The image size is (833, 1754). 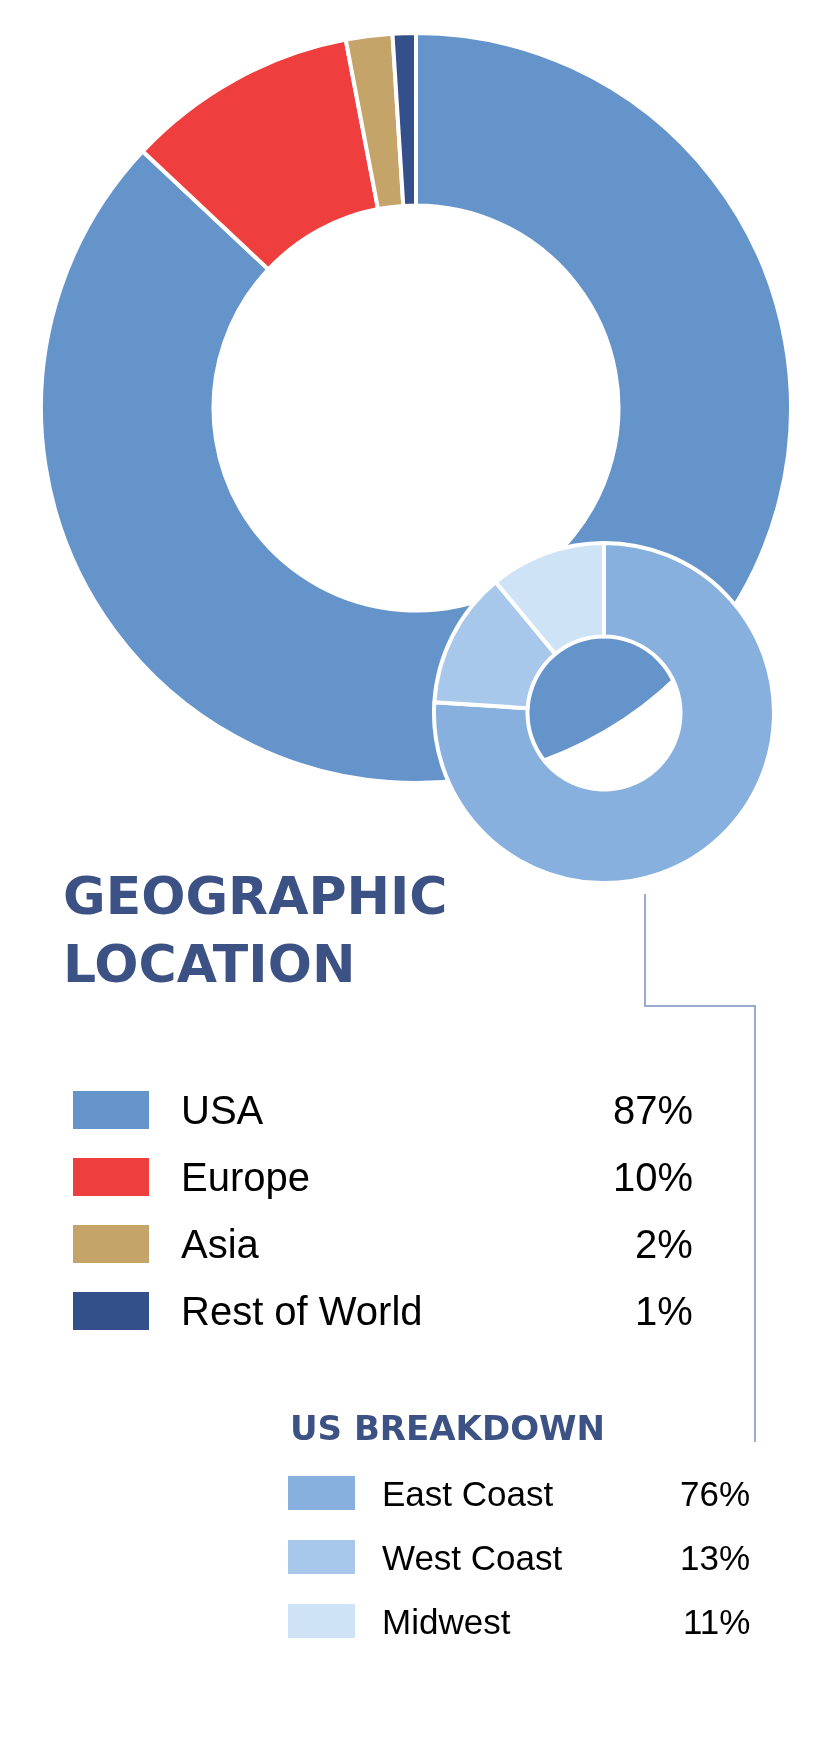 What do you see at coordinates (446, 1621) in the screenshot?
I see `legend-label: Midwest` at bounding box center [446, 1621].